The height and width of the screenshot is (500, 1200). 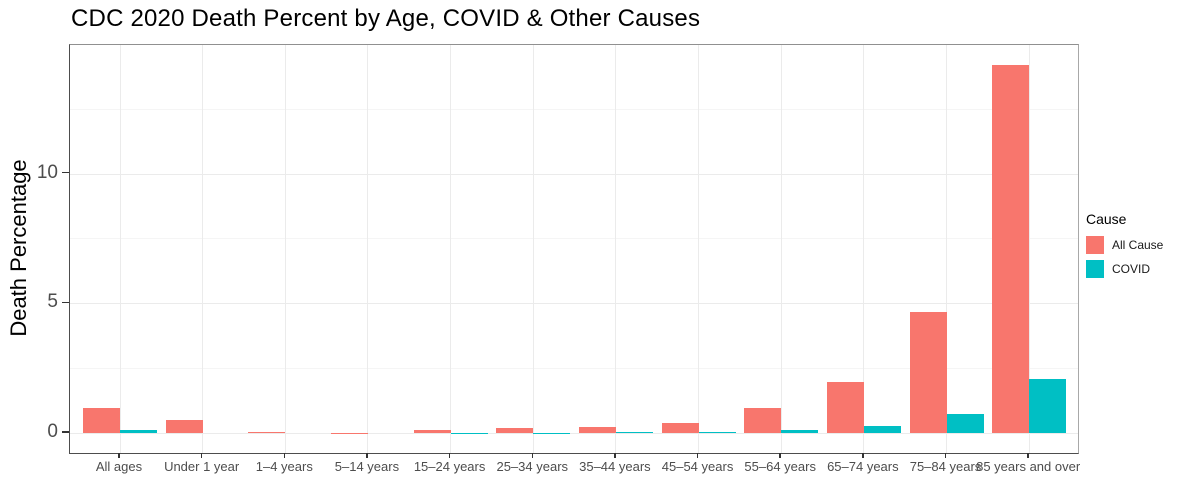 What do you see at coordinates (1131, 268) in the screenshot?
I see `legend-label: COVID` at bounding box center [1131, 268].